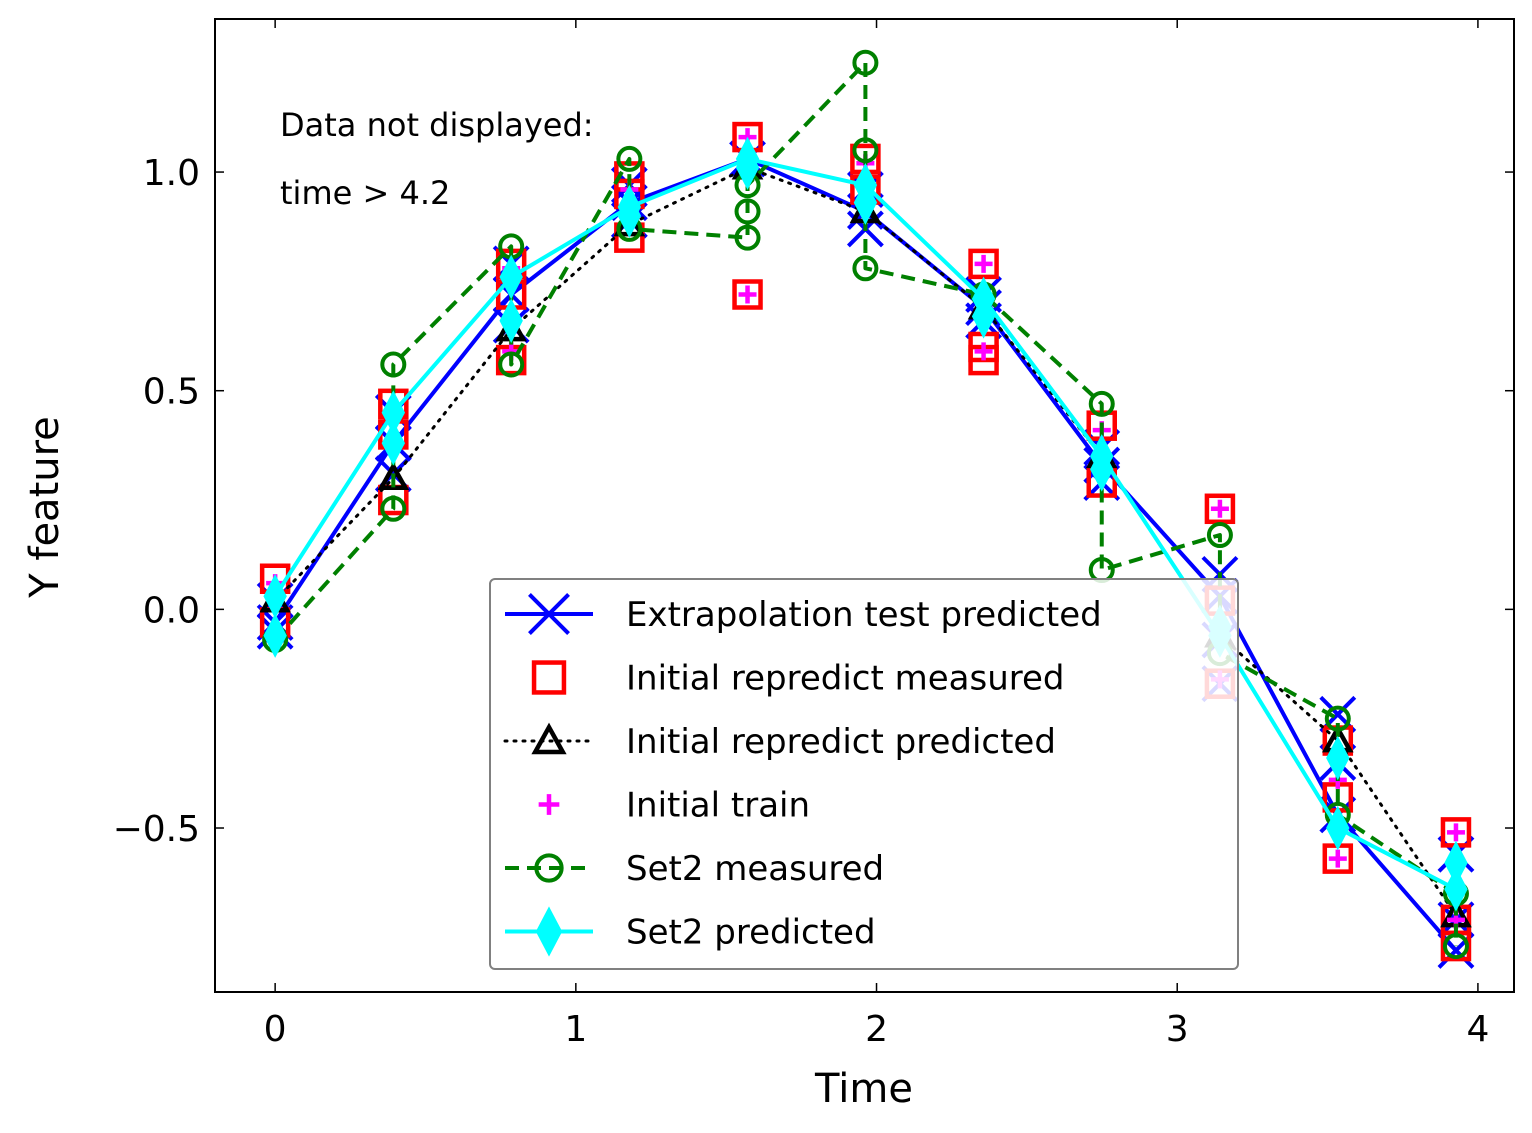  I want to click on x-tick-label: 4, so click(1477, 1029).